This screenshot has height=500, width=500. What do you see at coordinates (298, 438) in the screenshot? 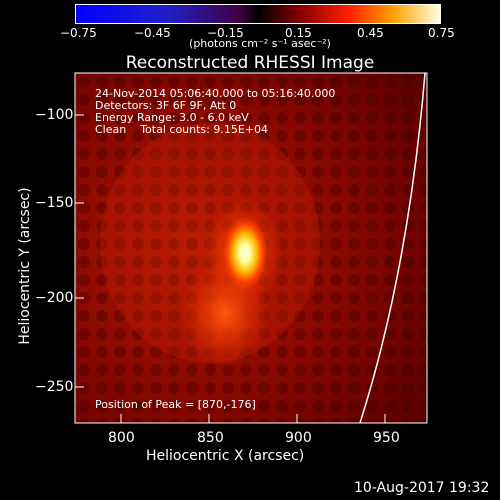
I see `x-tick-label: 900` at bounding box center [298, 438].